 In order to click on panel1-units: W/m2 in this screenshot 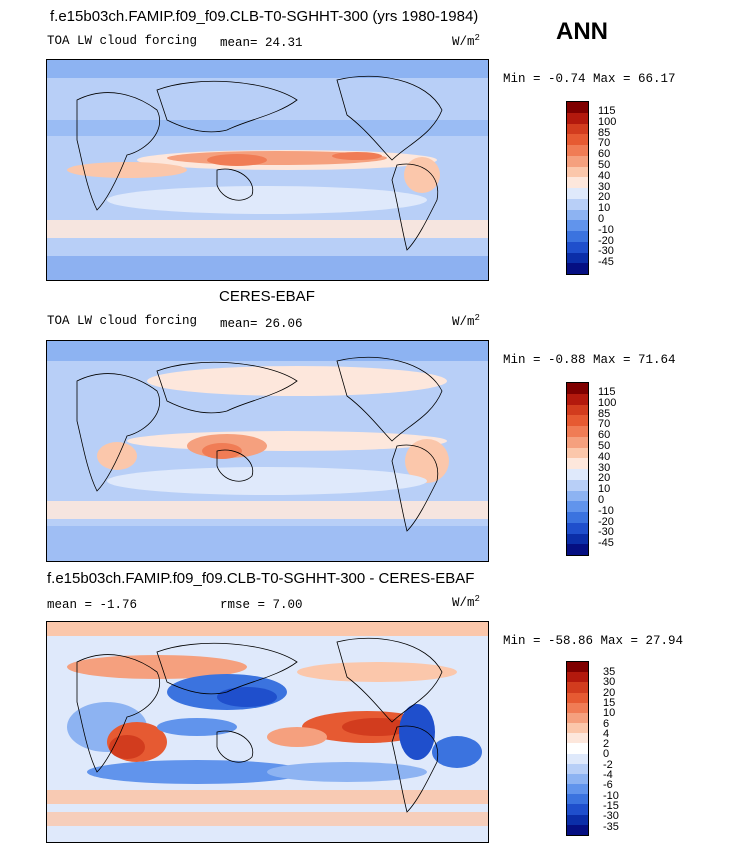, I will do `click(466, 41)`.